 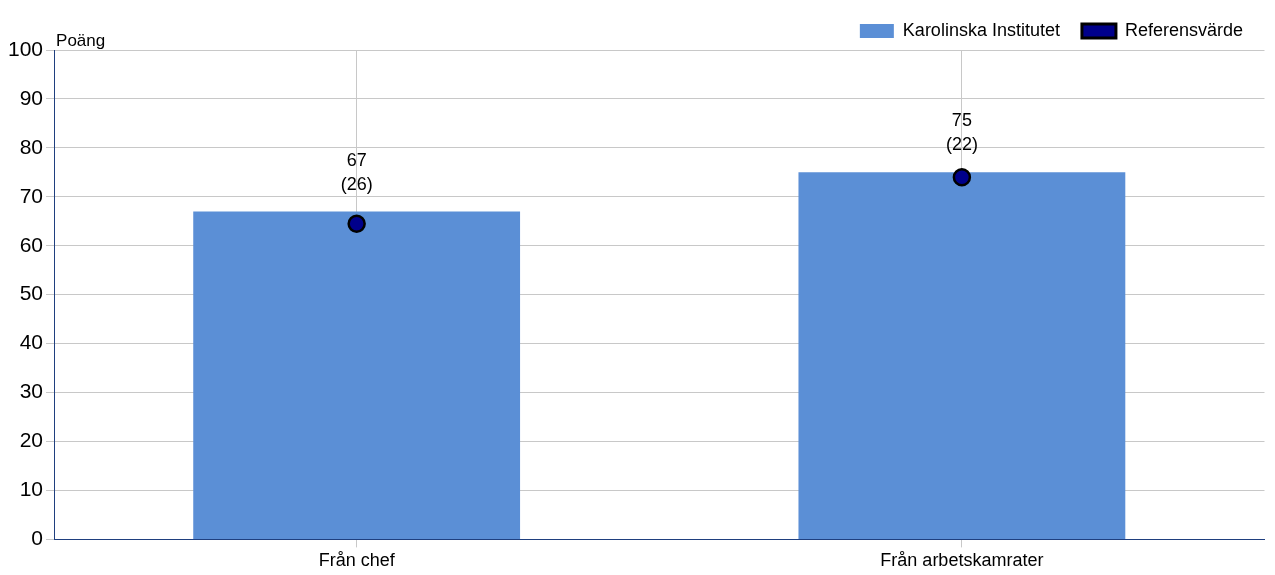 What do you see at coordinates (962, 560) in the screenshot?
I see `x-tick-label: Från arbetskamrater` at bounding box center [962, 560].